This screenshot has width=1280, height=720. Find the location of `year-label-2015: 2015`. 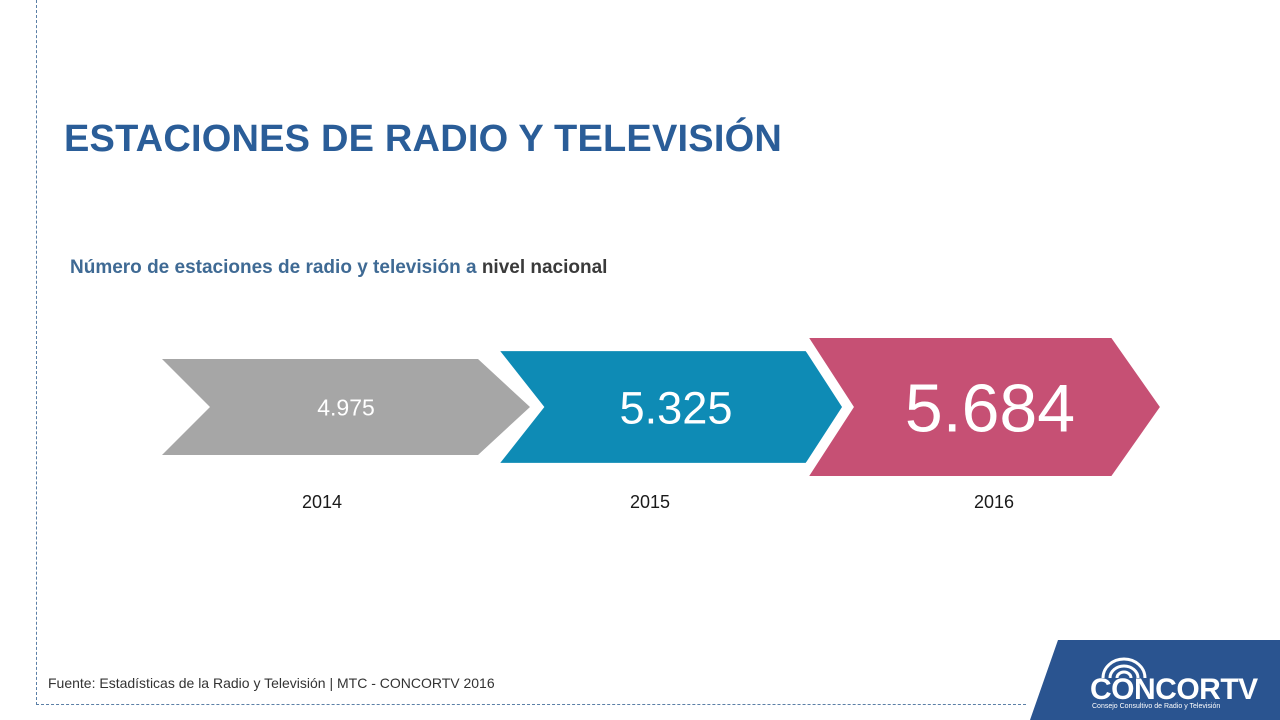

year-label-2015: 2015 is located at coordinates (650, 502).